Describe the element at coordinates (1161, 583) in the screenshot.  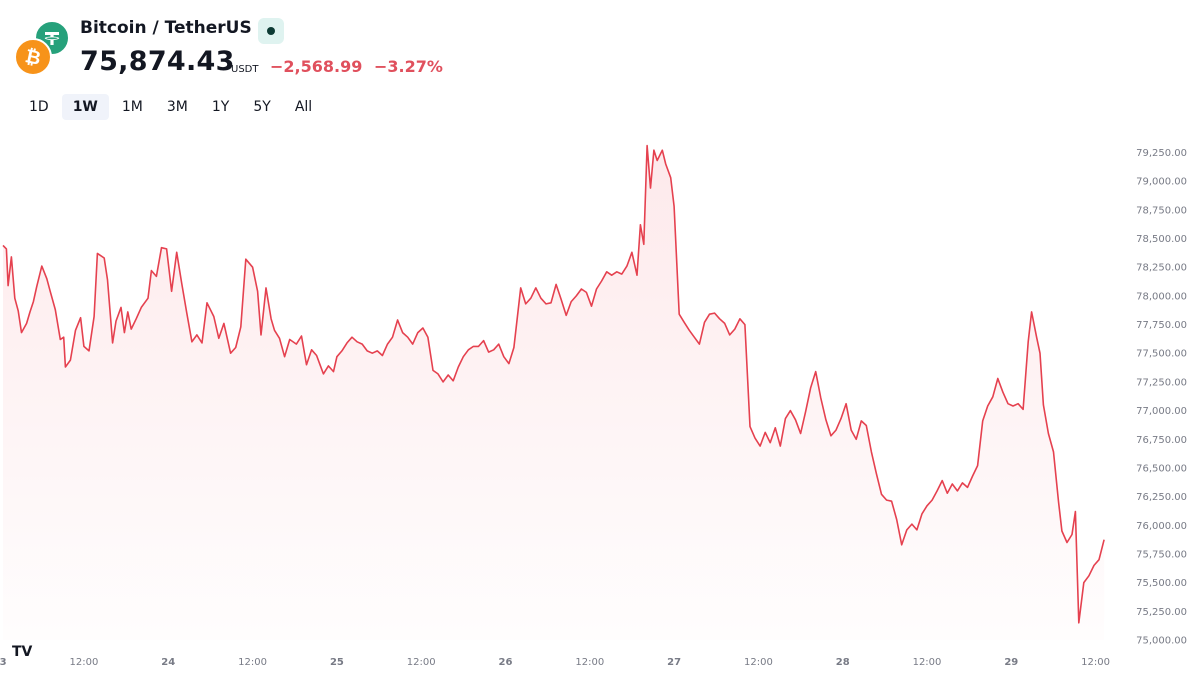
I see `y-tick-label: 75,500.00` at that location.